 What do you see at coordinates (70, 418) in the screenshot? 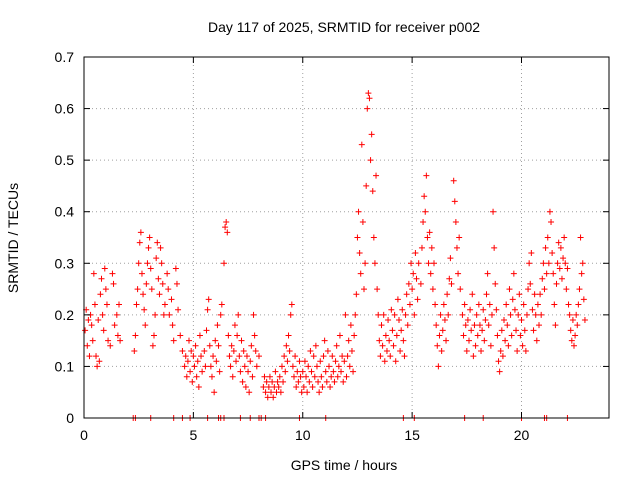
I see `y-tick-label: 0` at bounding box center [70, 418].